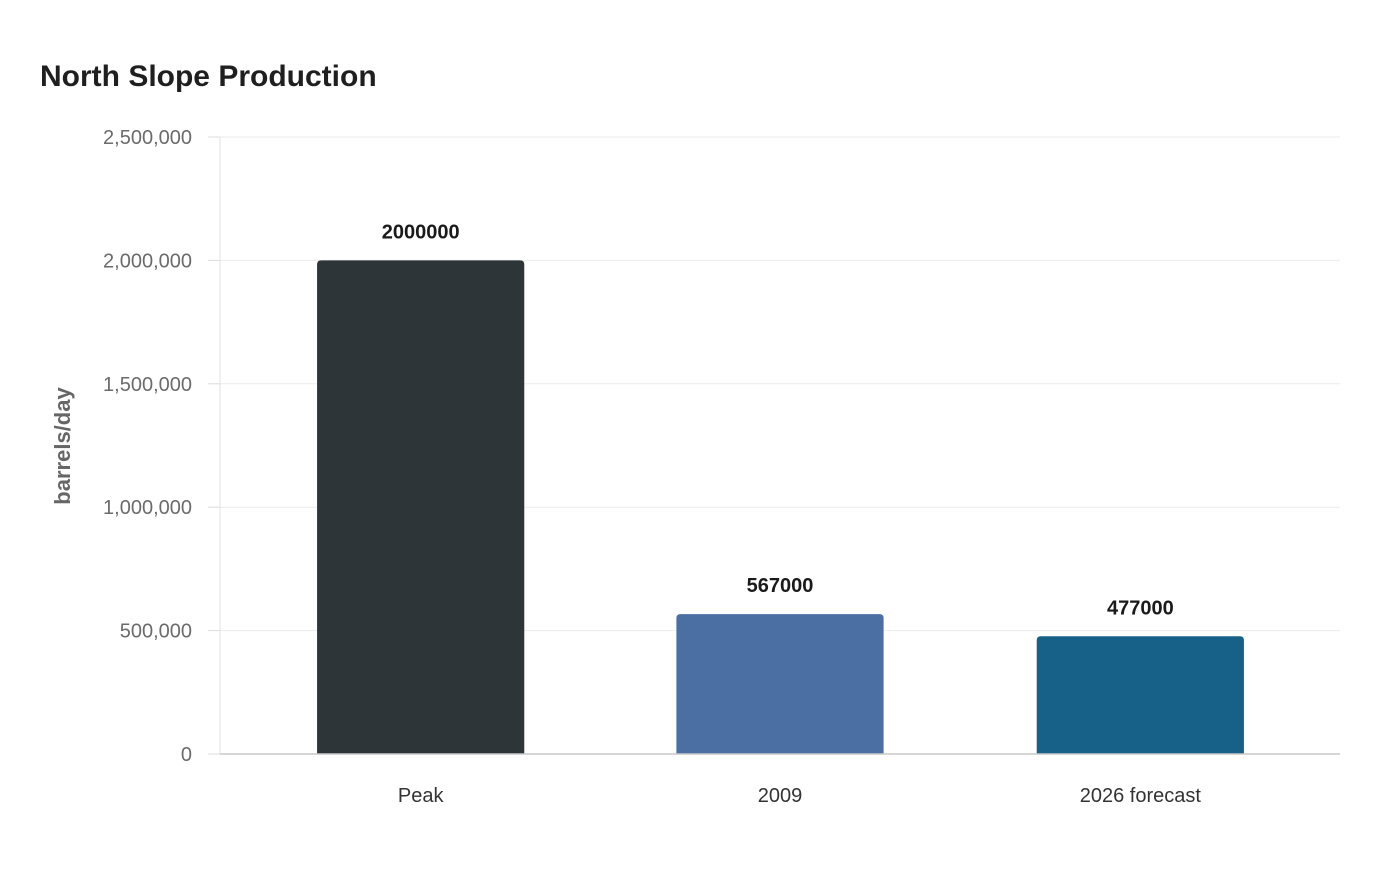 The height and width of the screenshot is (880, 1400). I want to click on chart-title: North Slope Production, so click(208, 76).